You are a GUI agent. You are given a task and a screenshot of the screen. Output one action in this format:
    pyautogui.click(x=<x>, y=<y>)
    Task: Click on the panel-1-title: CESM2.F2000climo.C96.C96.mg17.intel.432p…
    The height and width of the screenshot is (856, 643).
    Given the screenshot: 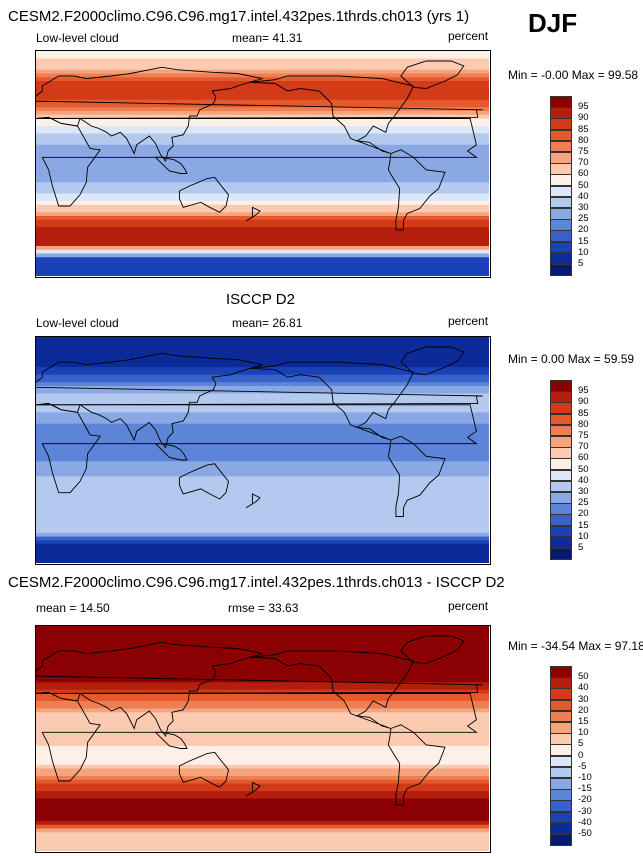 What is the action you would take?
    pyautogui.click(x=239, y=16)
    